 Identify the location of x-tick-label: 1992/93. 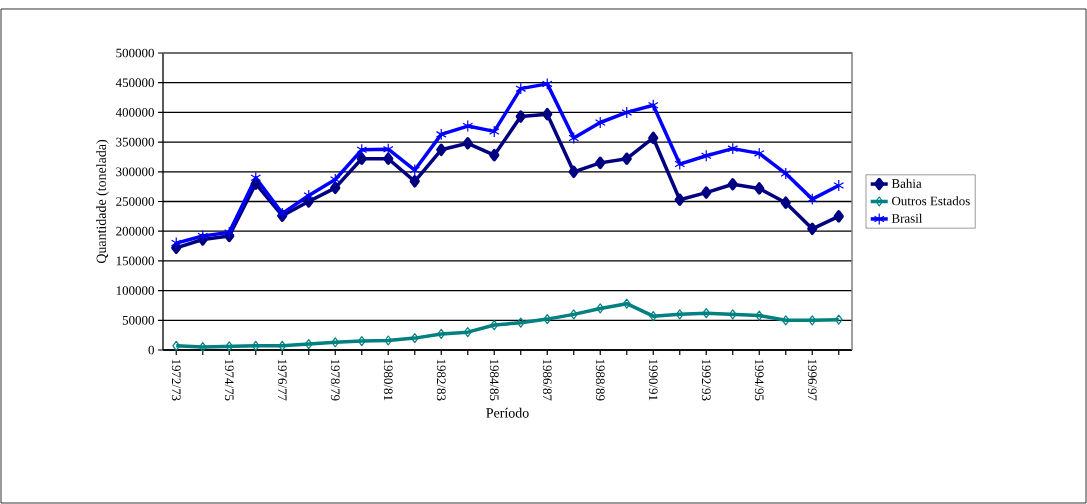
(706, 380).